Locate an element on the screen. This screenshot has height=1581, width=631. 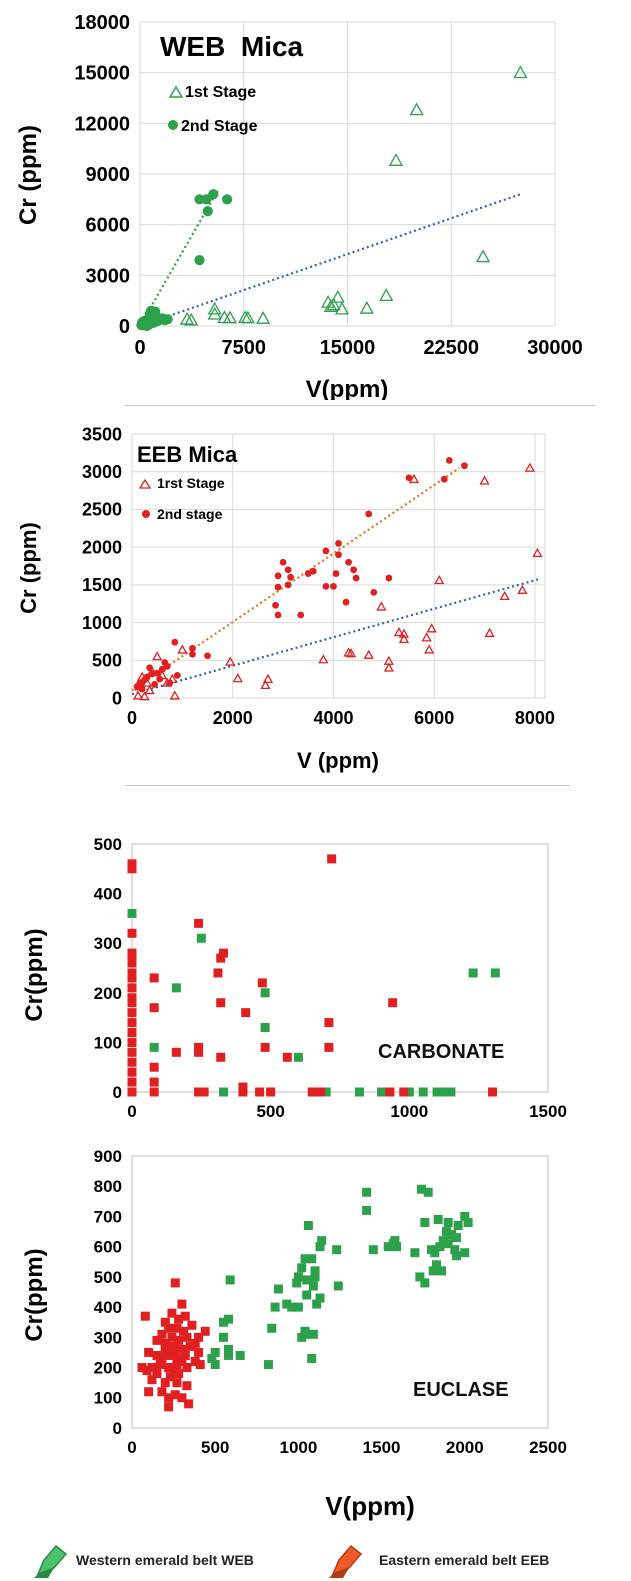
y-tick-label: 15000 is located at coordinates (102, 74).